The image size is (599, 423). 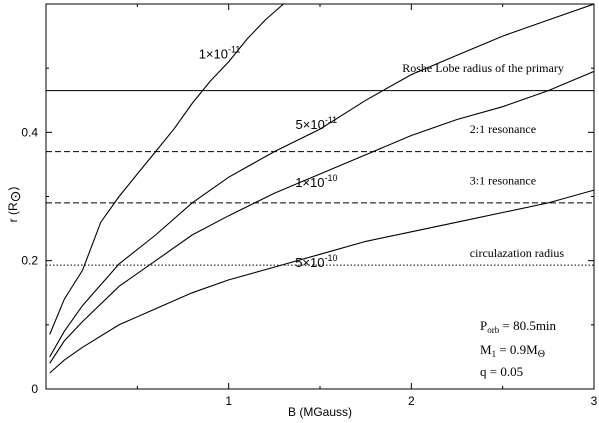 I want to click on y-tick-label-1: 0.2, so click(x=29, y=261).